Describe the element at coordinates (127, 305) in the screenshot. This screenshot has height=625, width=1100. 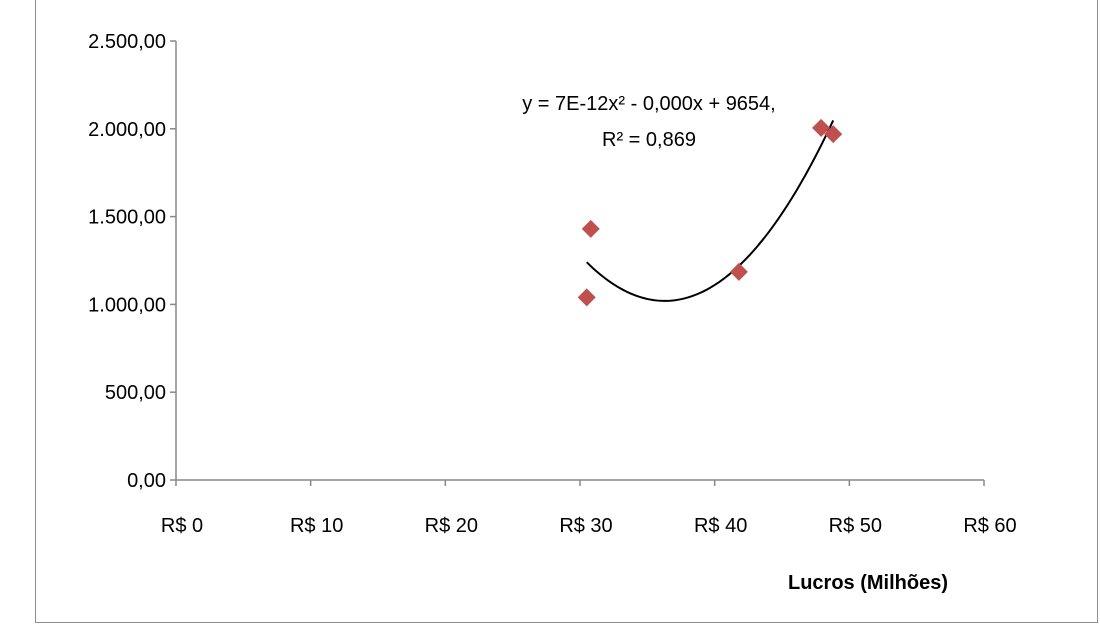
I see `y-tick-label: 1.000,00` at that location.